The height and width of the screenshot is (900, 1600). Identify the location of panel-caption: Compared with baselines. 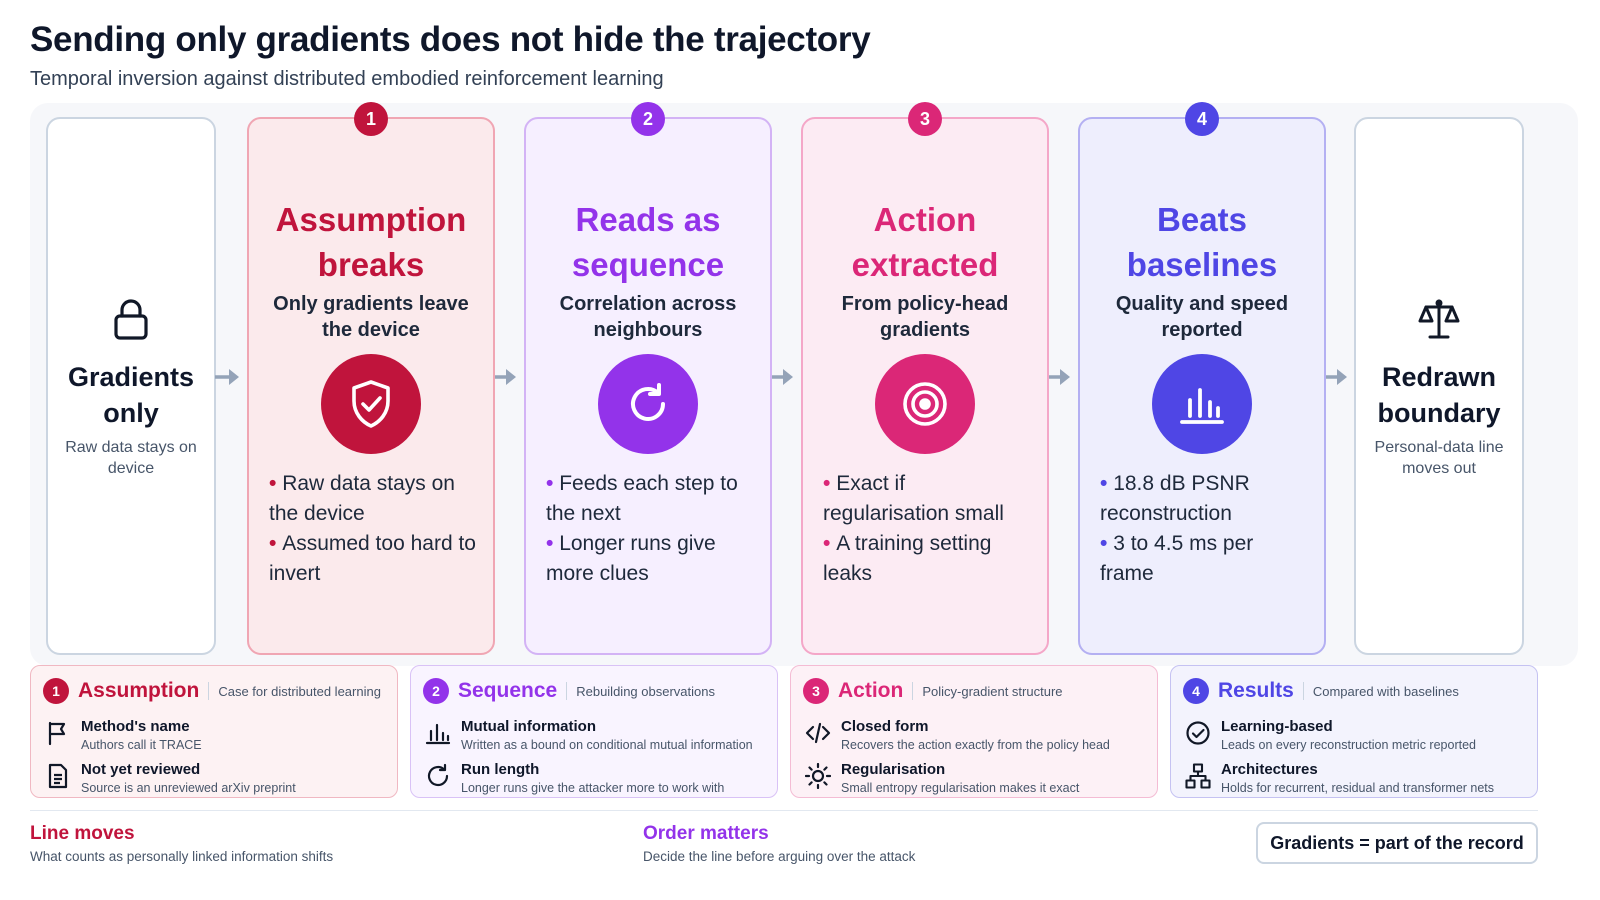
(1385, 691).